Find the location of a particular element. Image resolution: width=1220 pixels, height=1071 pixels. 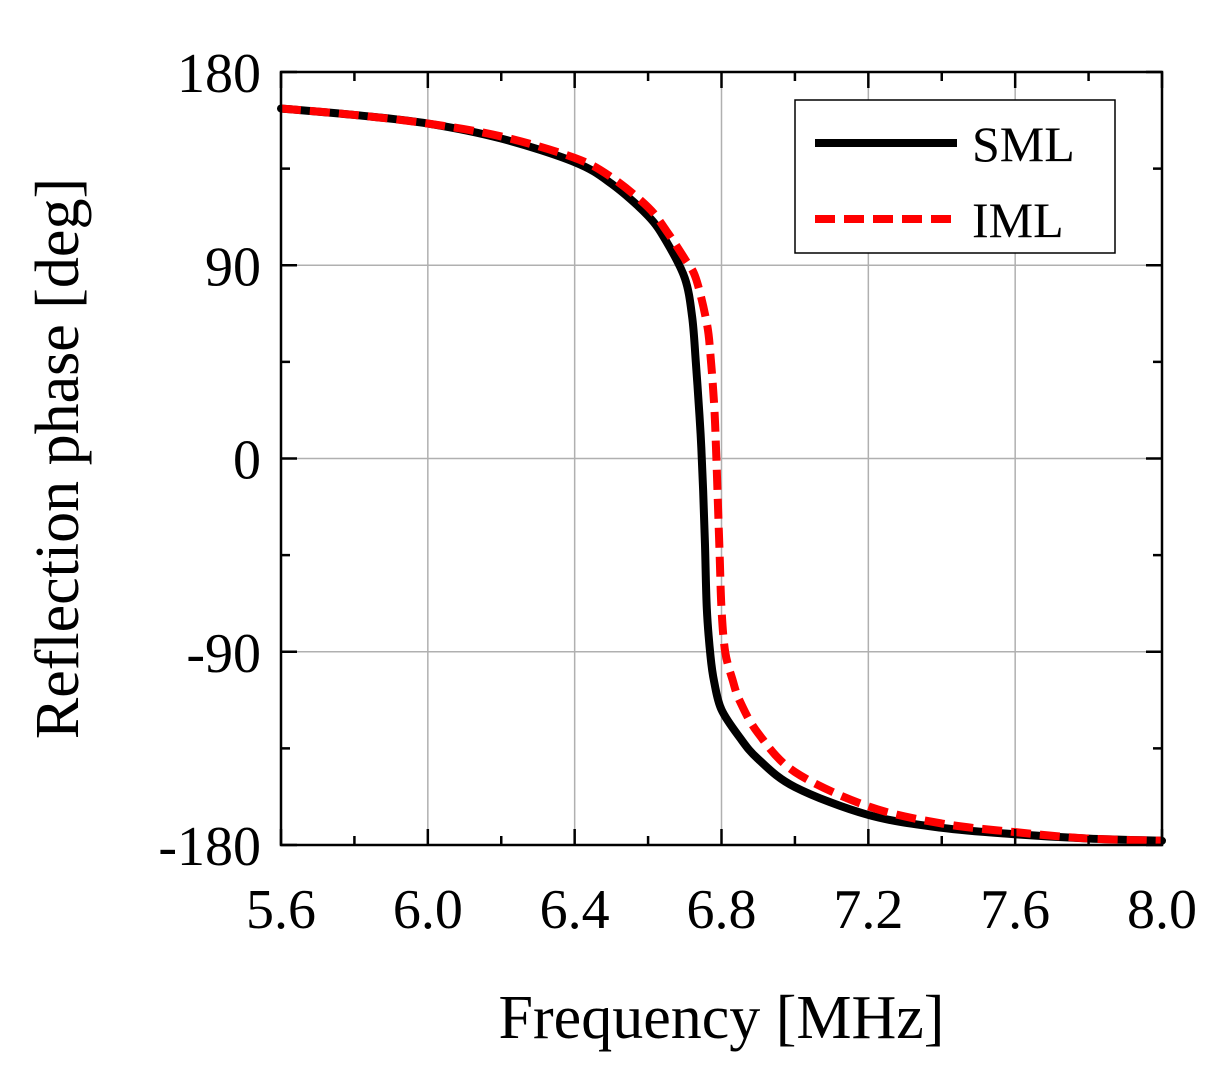

x-tick-label: 5.6 is located at coordinates (281, 910).